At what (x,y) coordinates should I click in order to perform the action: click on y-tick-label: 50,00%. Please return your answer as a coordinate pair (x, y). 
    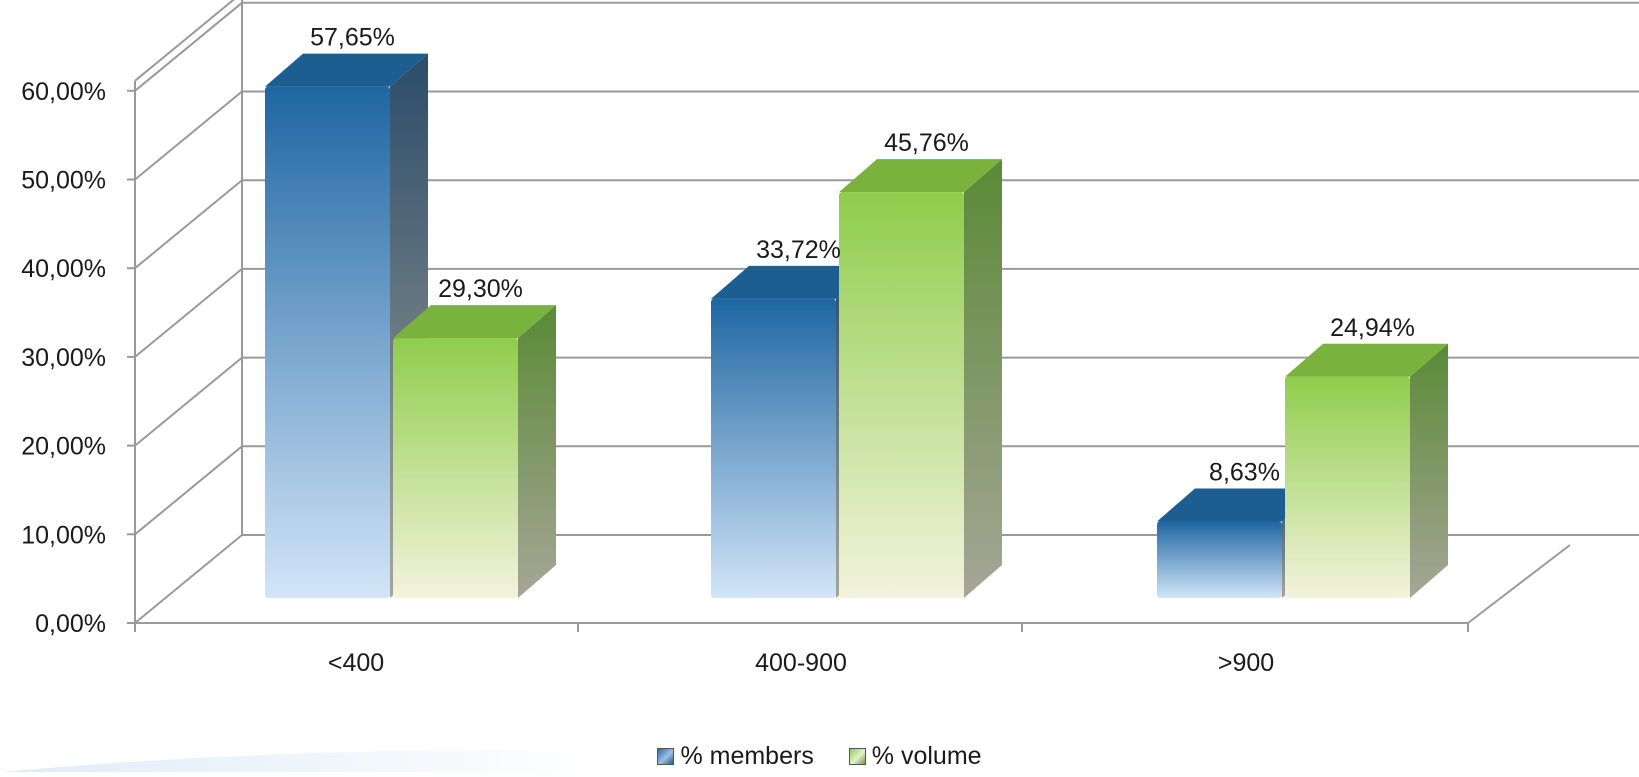
    Looking at the image, I should click on (63, 181).